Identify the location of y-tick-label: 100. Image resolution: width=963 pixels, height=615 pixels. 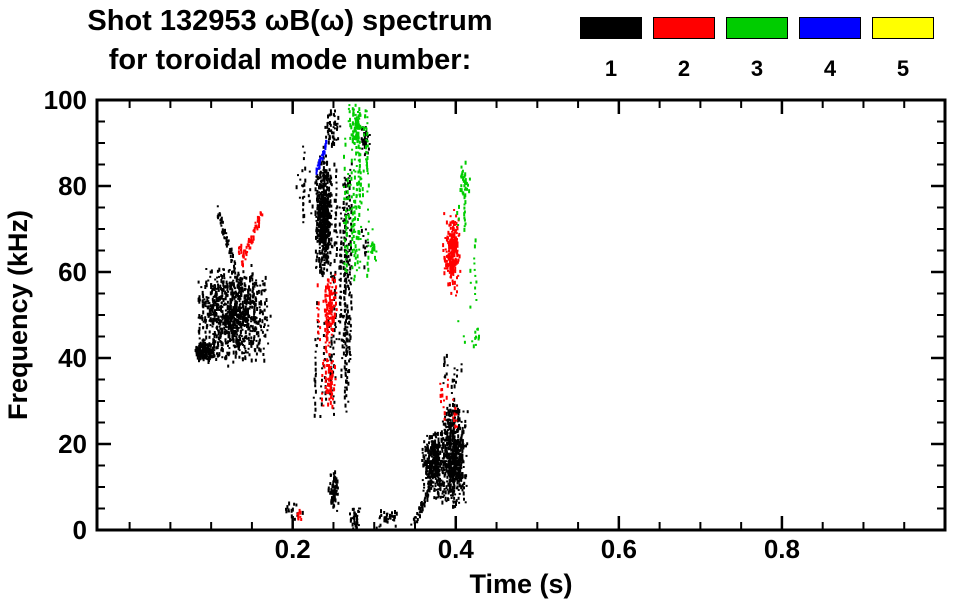
(65, 100).